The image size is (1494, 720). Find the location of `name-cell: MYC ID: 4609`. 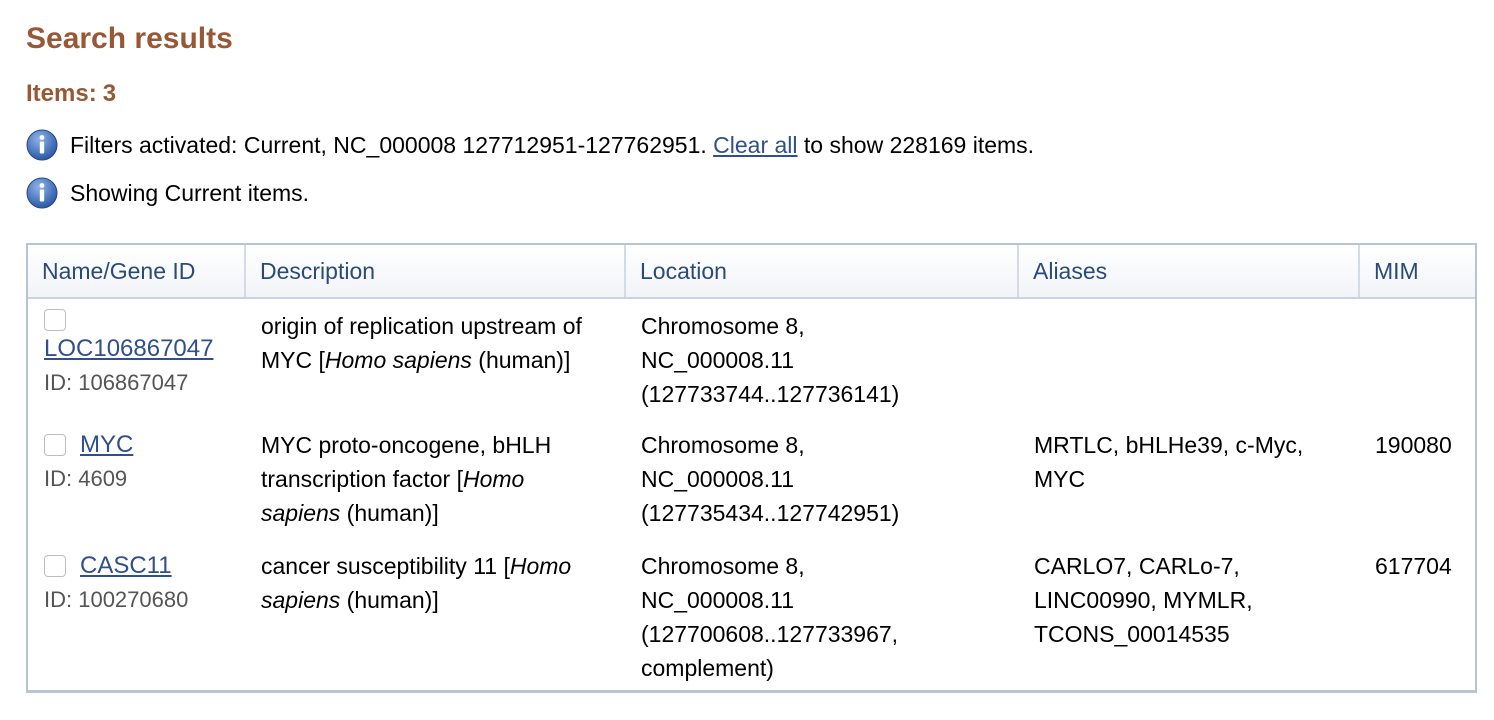

name-cell: MYC ID: 4609 is located at coordinates (136, 478).